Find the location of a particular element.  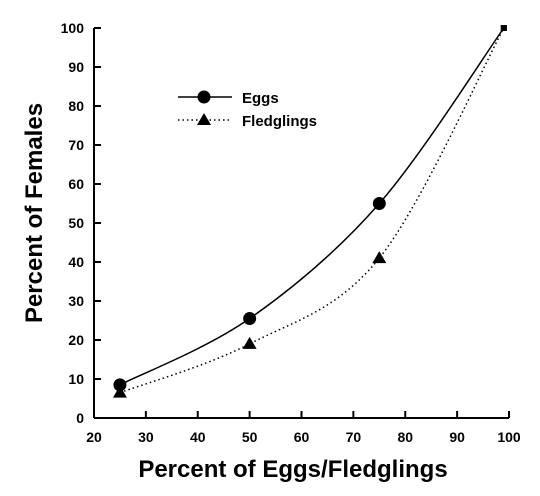

legend-label-eggs: Eggs is located at coordinates (260, 98).